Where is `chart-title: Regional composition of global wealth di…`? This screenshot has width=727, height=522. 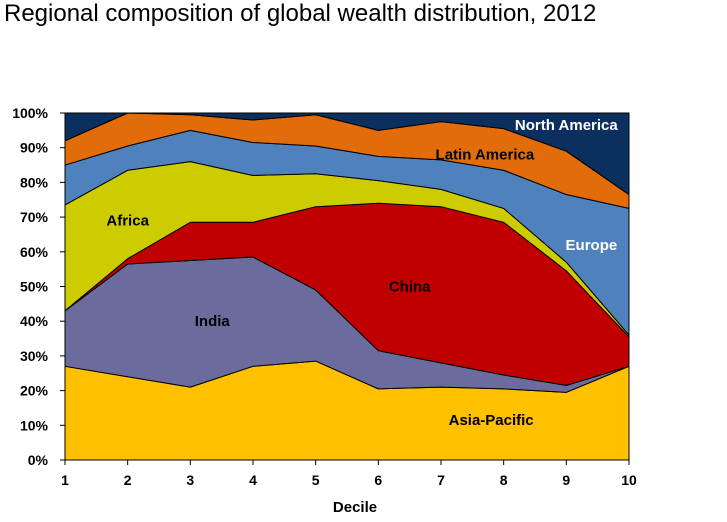
chart-title: Regional composition of global wealth di… is located at coordinates (300, 13).